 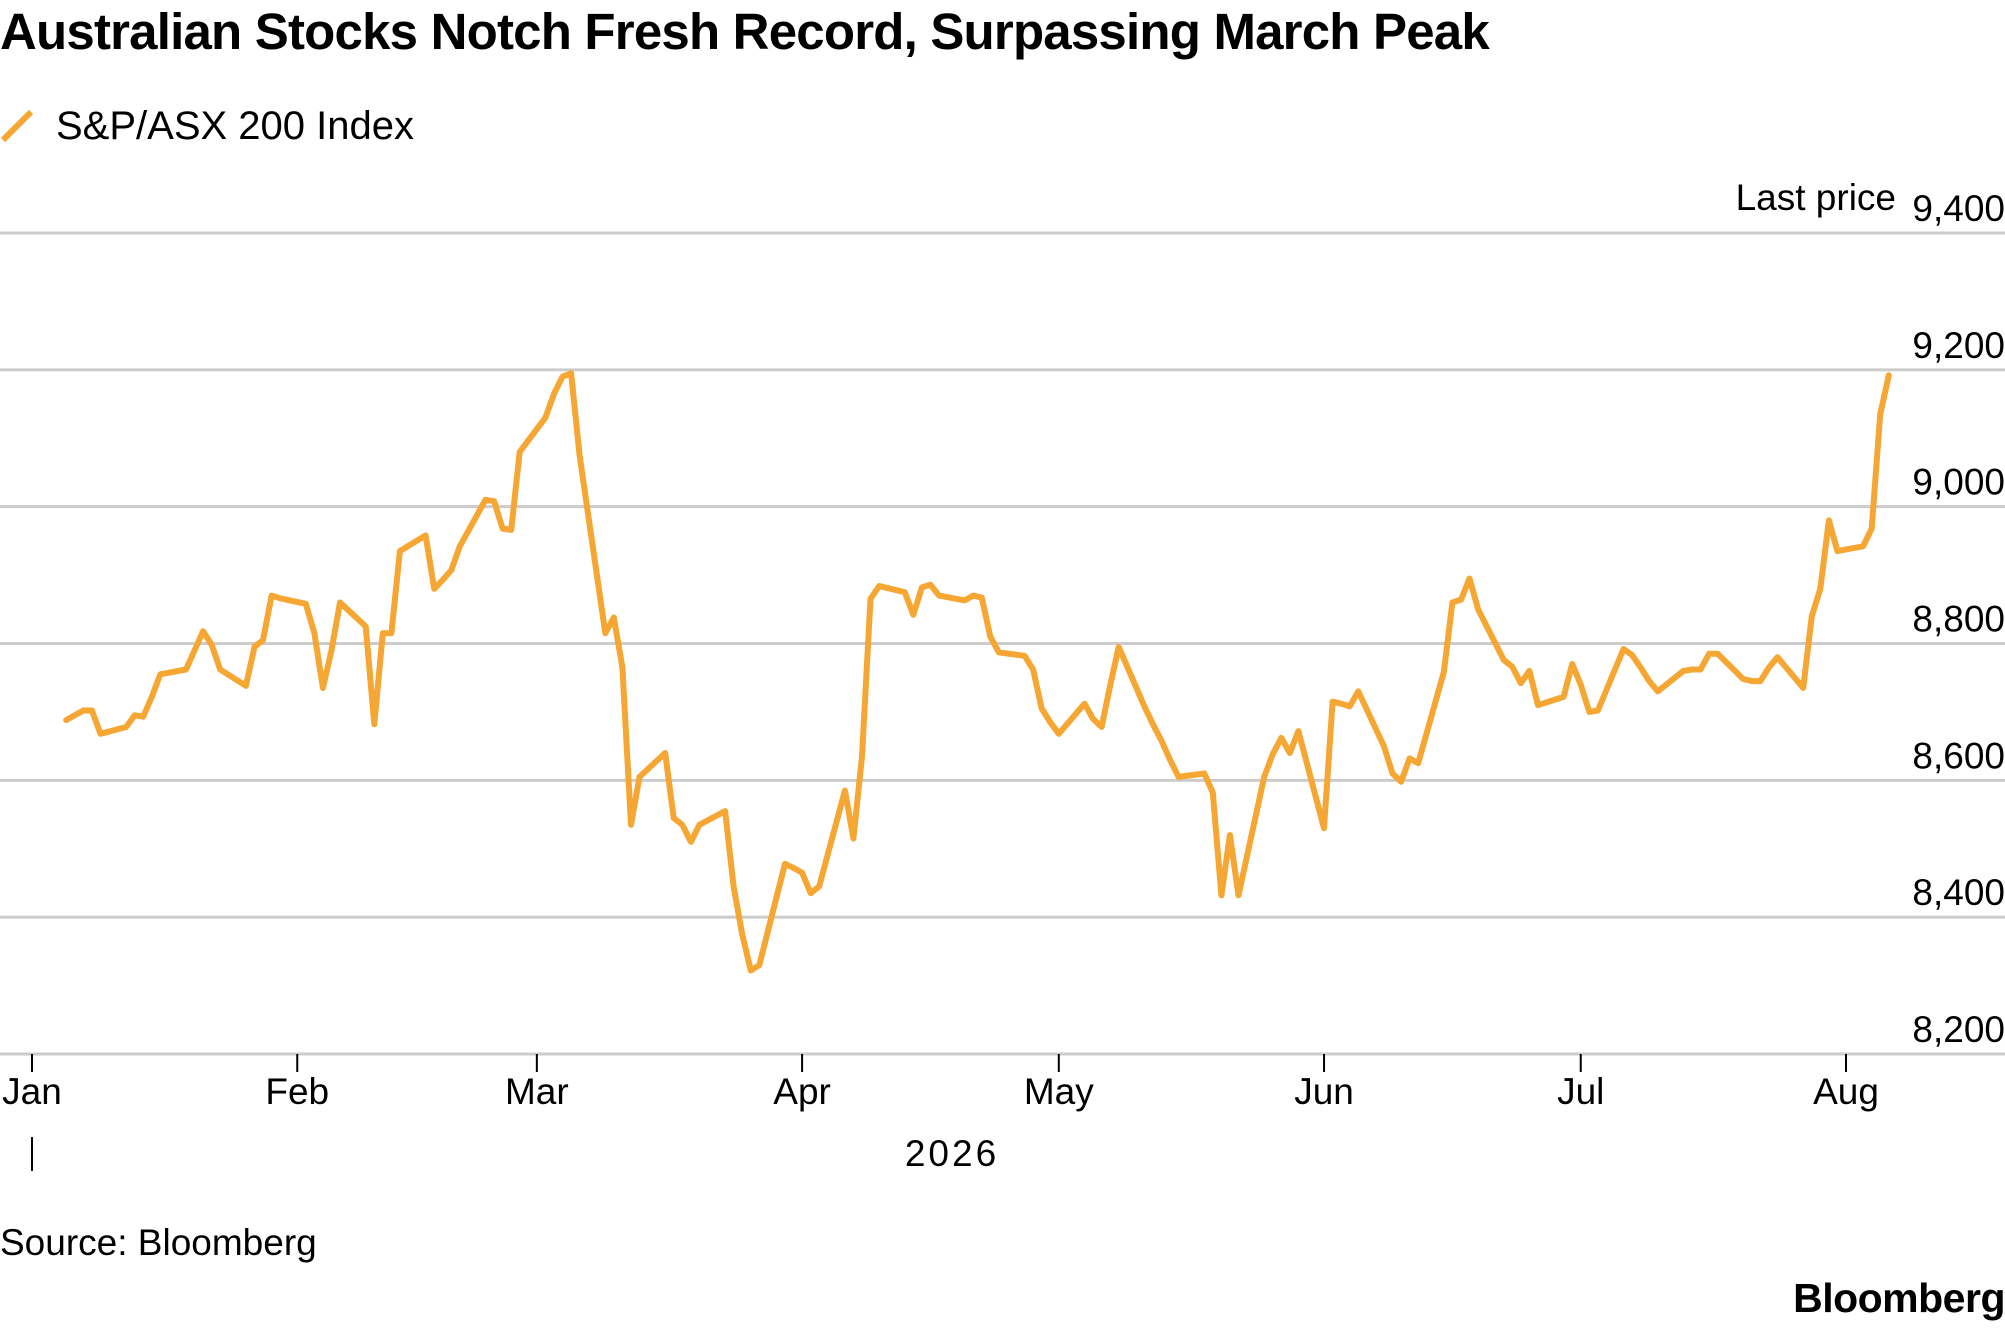 What do you see at coordinates (1846, 1091) in the screenshot?
I see `x-tick-label: Aug` at bounding box center [1846, 1091].